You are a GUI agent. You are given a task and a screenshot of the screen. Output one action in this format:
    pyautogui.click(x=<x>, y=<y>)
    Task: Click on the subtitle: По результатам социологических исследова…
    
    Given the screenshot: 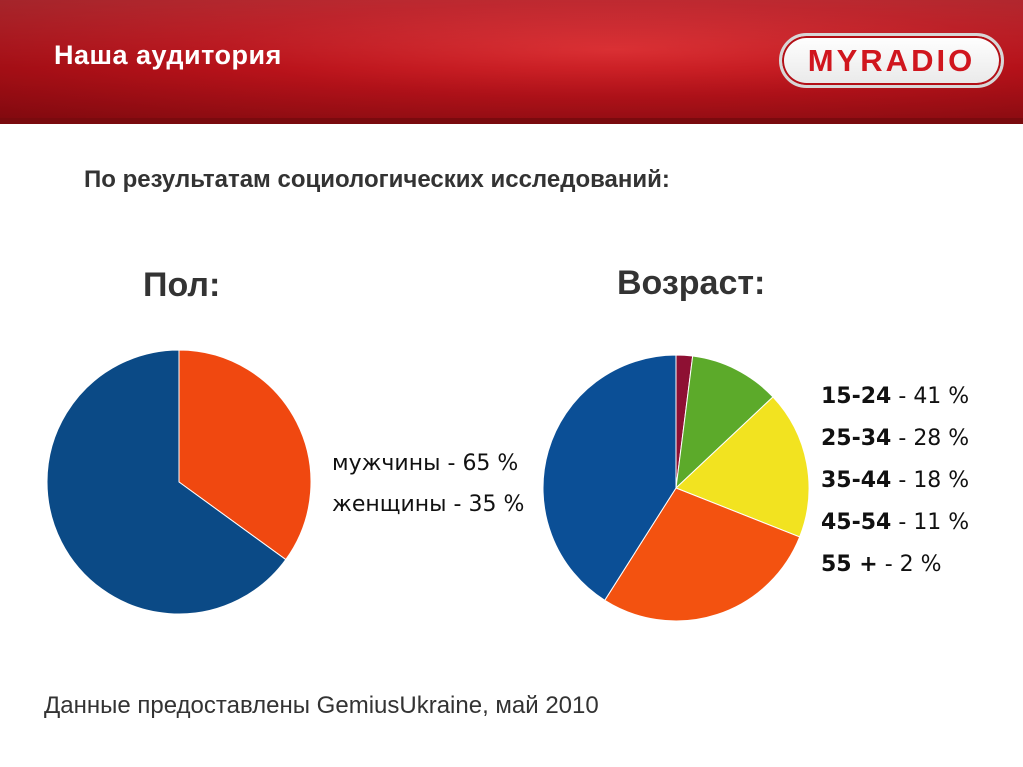 What is the action you would take?
    pyautogui.click(x=377, y=179)
    